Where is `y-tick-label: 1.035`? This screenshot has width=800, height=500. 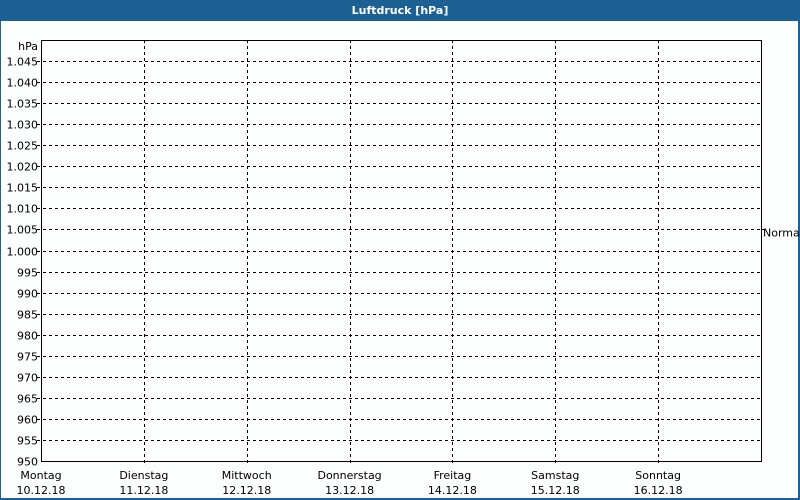 y-tick-label: 1.035 is located at coordinates (23, 104).